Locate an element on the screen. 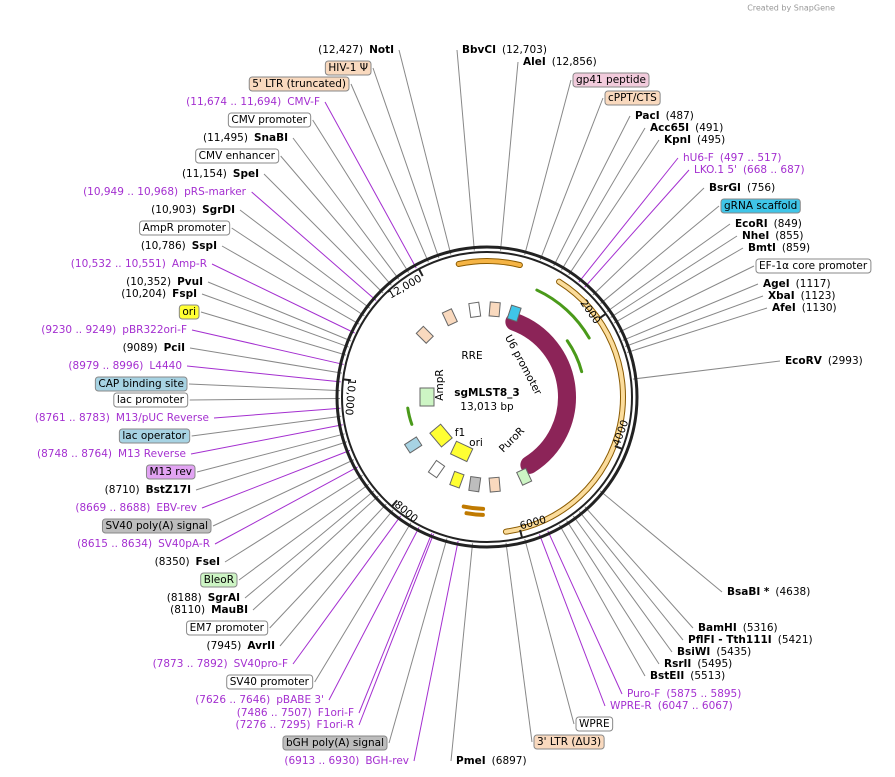 The height and width of the screenshot is (777, 895). label-site: (6913 .. 6930) is located at coordinates (321, 761).